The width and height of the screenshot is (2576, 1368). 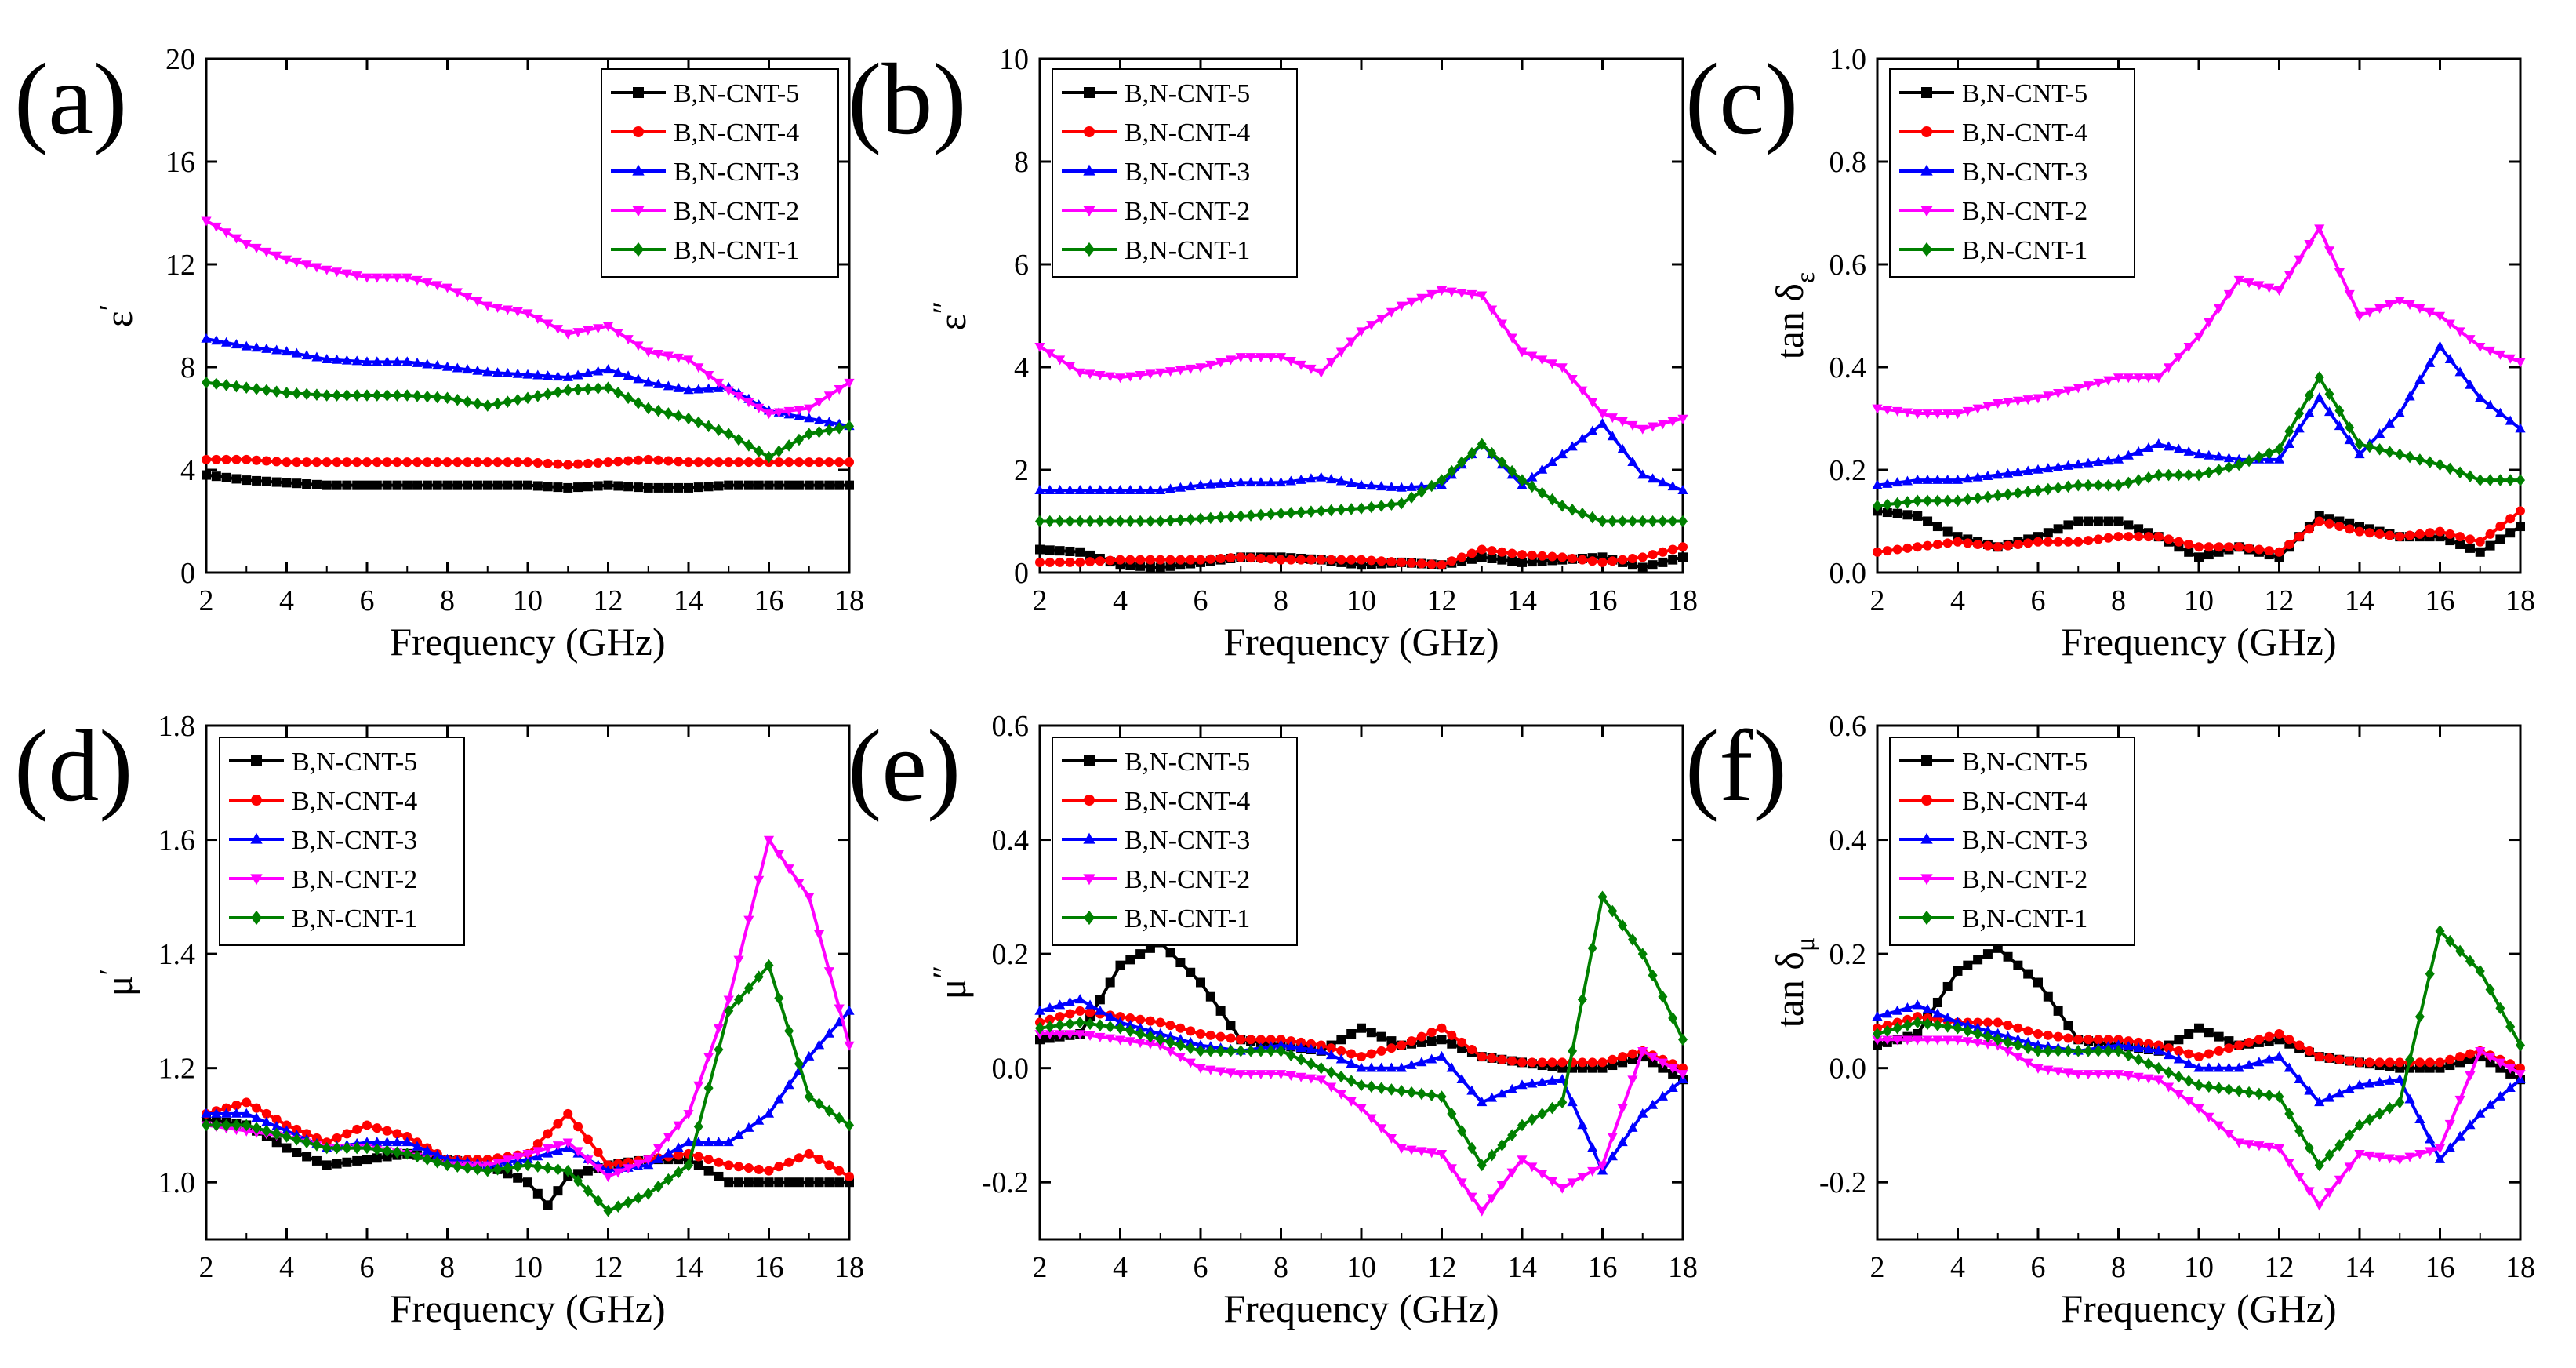 What do you see at coordinates (2199, 600) in the screenshot?
I see `x-tick-label: 10` at bounding box center [2199, 600].